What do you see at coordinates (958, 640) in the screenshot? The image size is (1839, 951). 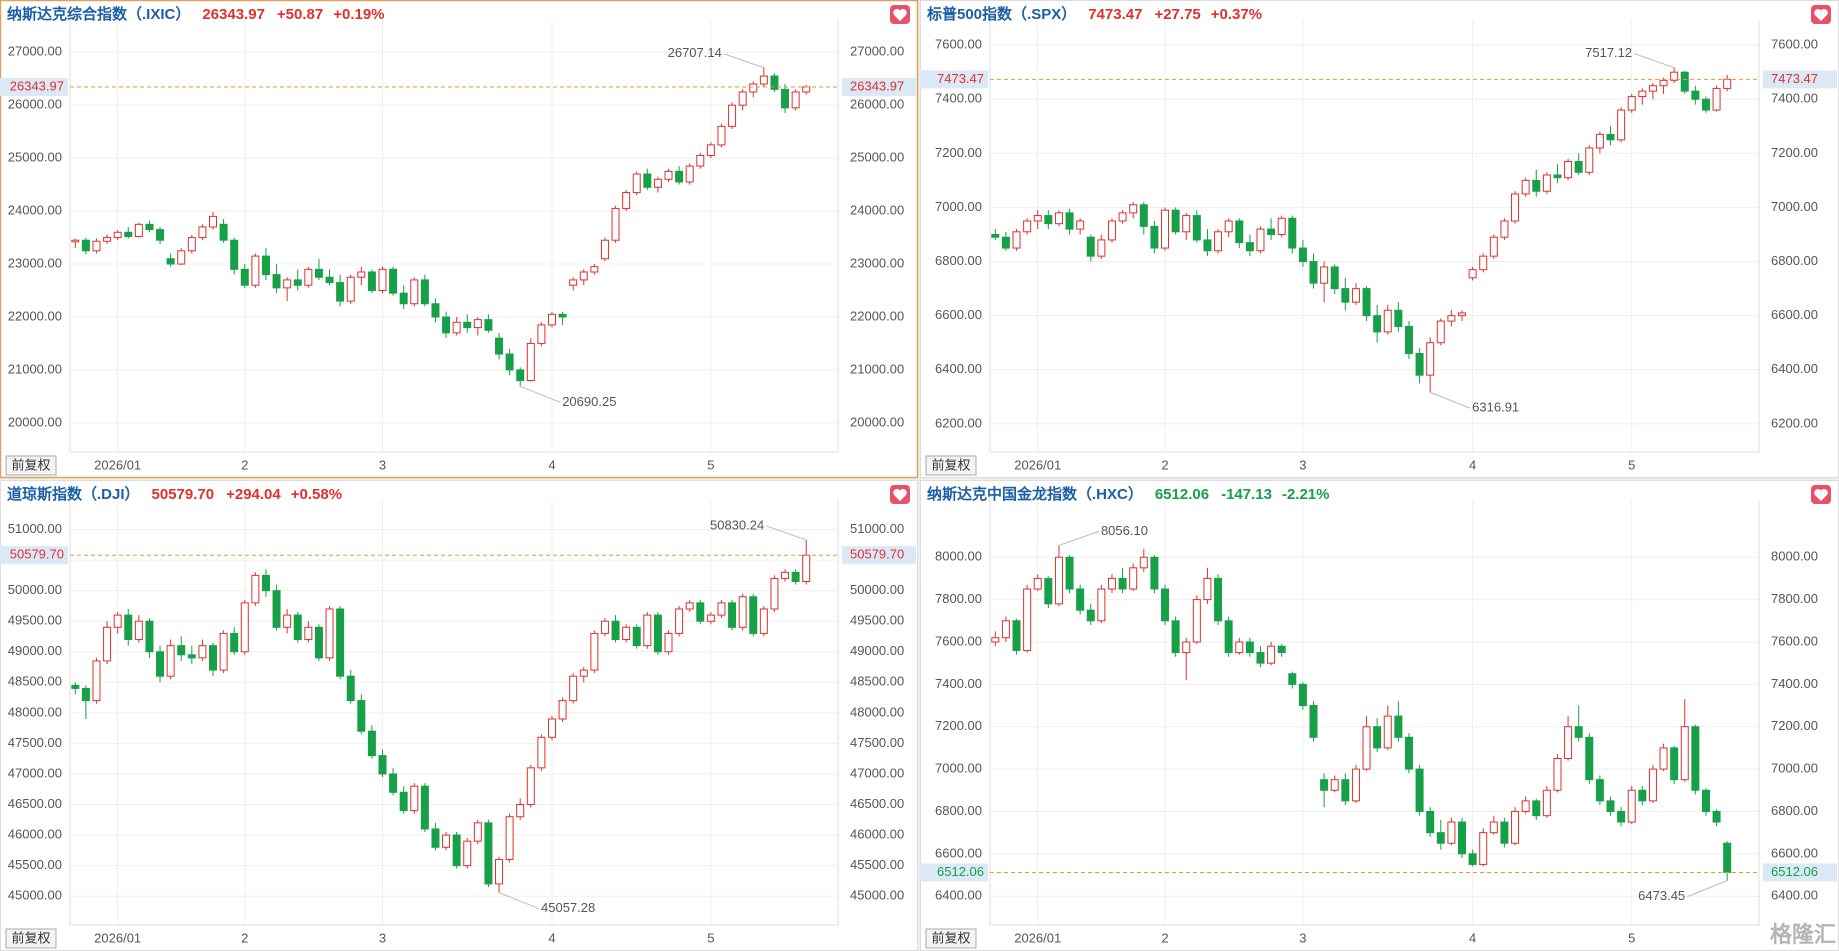 I see `y-tick-label: 7600.00` at bounding box center [958, 640].